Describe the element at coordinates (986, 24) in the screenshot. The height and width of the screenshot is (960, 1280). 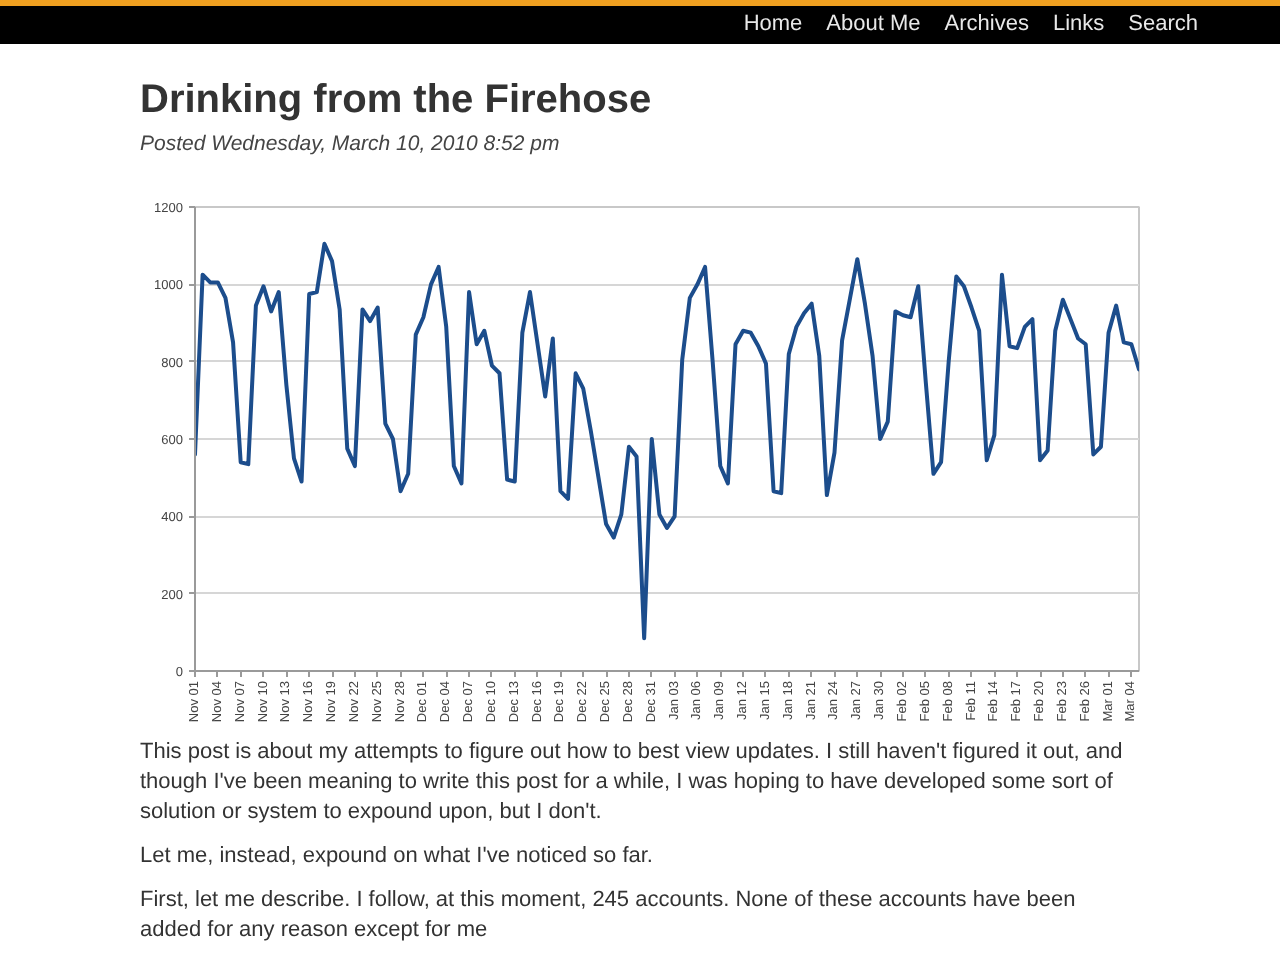
I see `text: Archives` at that location.